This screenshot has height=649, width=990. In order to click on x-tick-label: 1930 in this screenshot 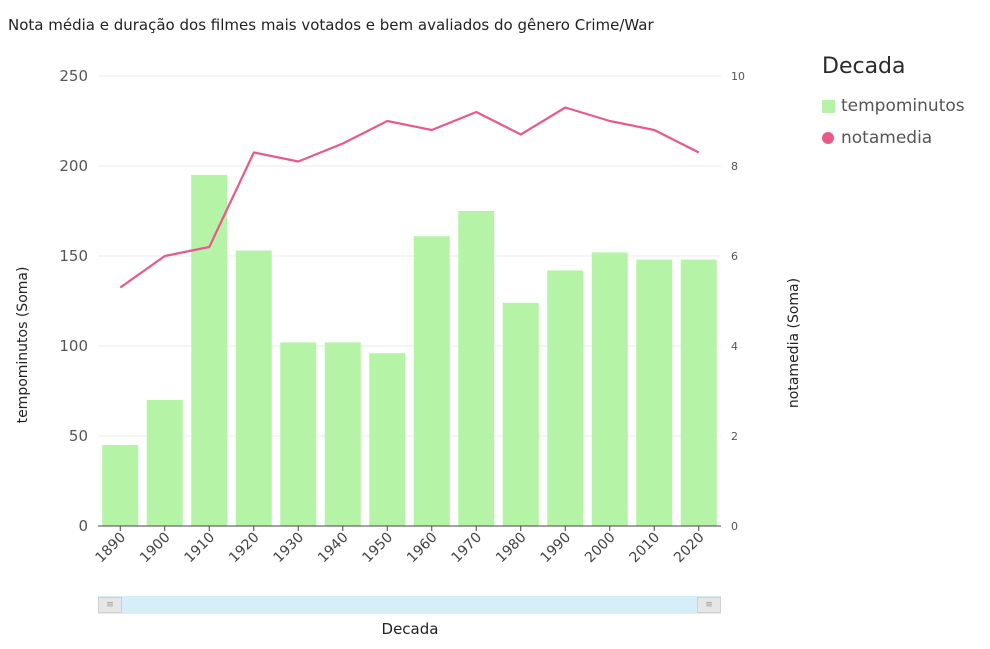, I will do `click(289, 548)`.